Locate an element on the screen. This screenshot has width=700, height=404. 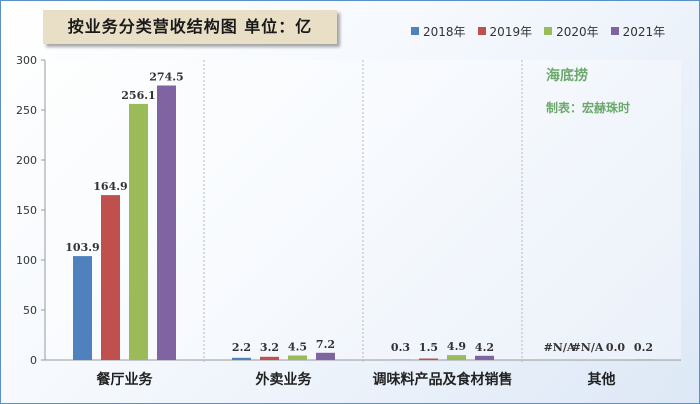
x-category-label: 其他 is located at coordinates (602, 379).